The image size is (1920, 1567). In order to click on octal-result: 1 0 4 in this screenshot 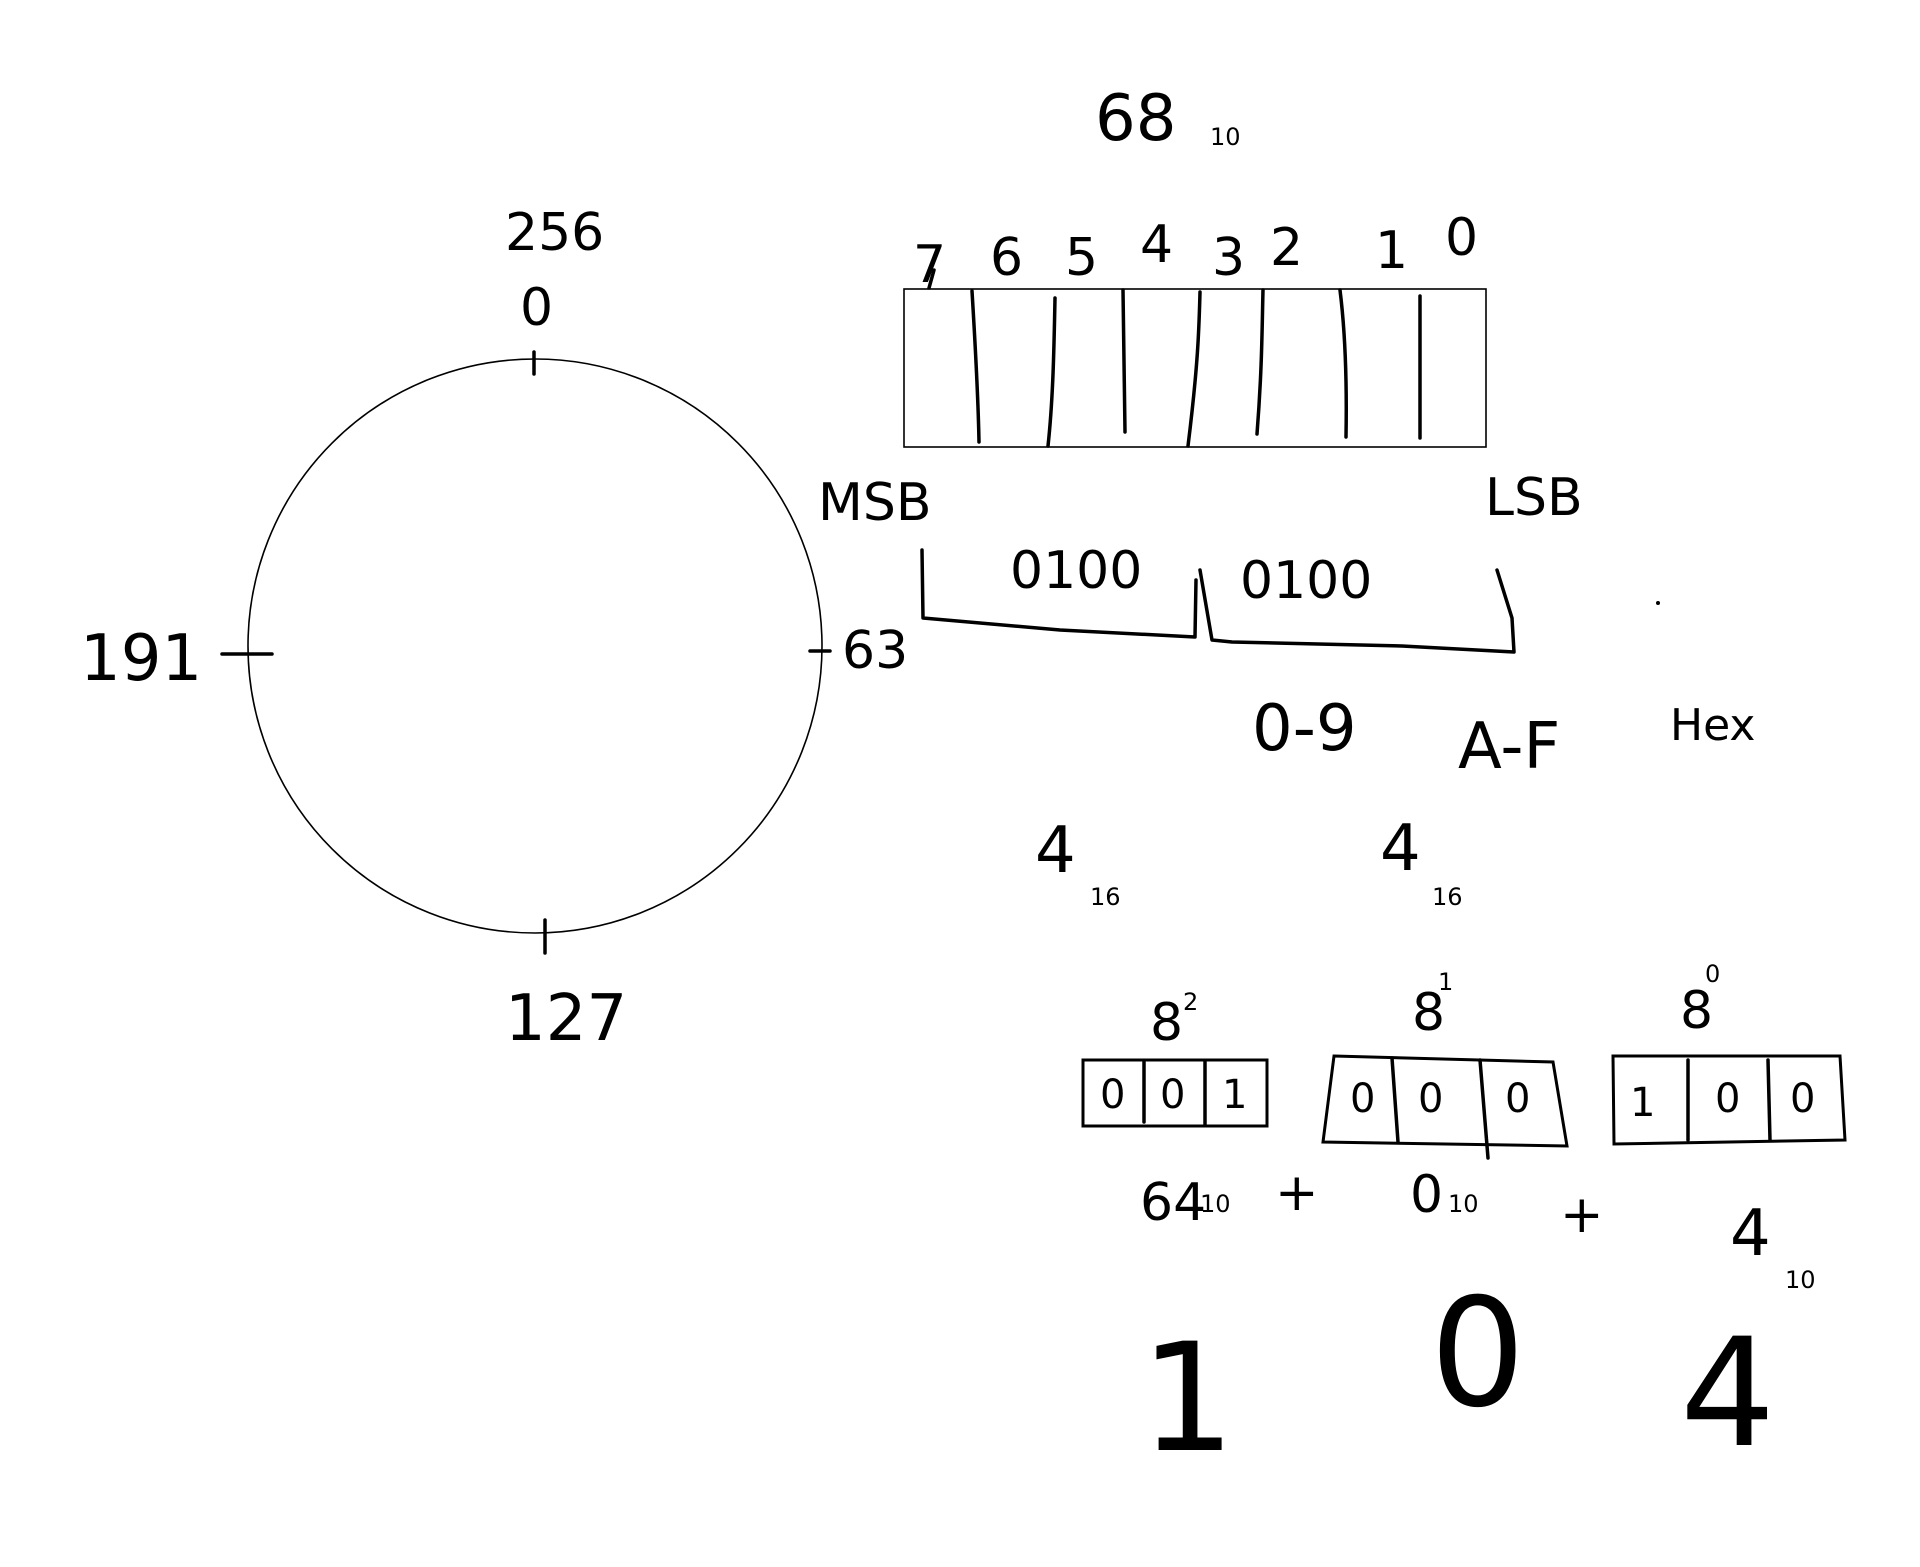, I will do `click(1457, 1376)`.